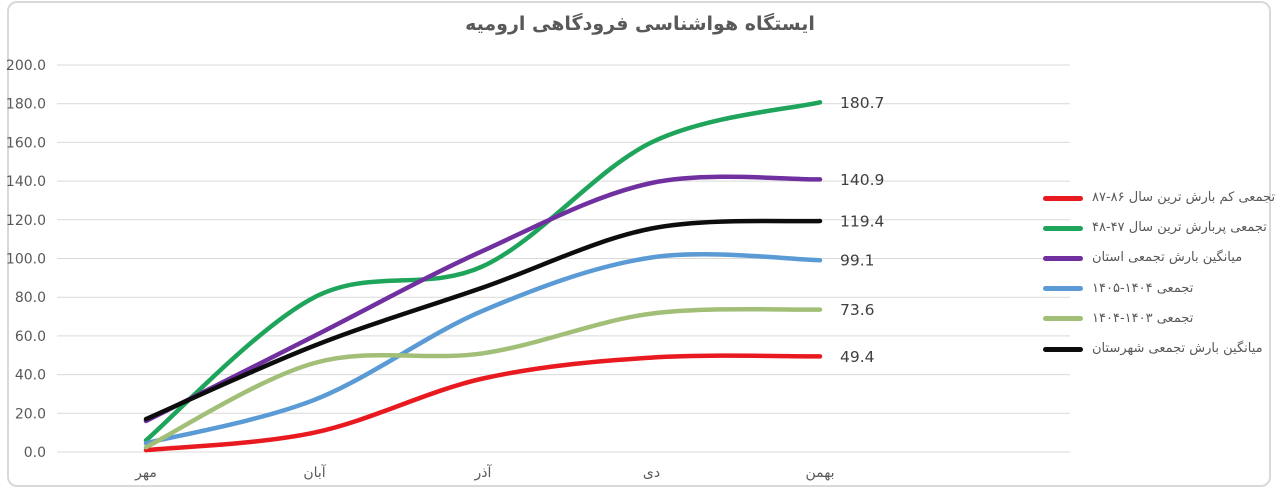  Describe the element at coordinates (640, 24) in the screenshot. I see `chart-title: ایستگاه هواشناسی فرودگاهی ارومیه` at that location.